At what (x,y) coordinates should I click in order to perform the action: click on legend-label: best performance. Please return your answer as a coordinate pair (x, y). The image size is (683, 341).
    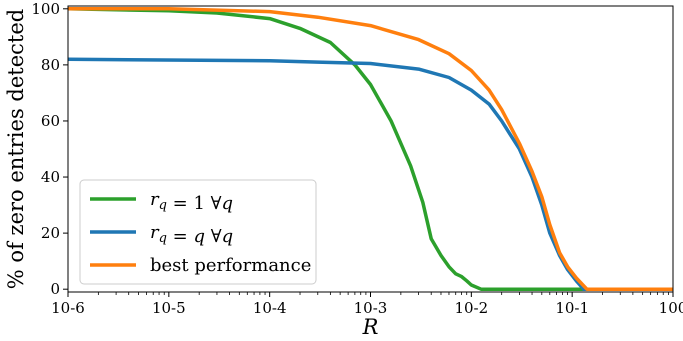
    Looking at the image, I should click on (230, 265).